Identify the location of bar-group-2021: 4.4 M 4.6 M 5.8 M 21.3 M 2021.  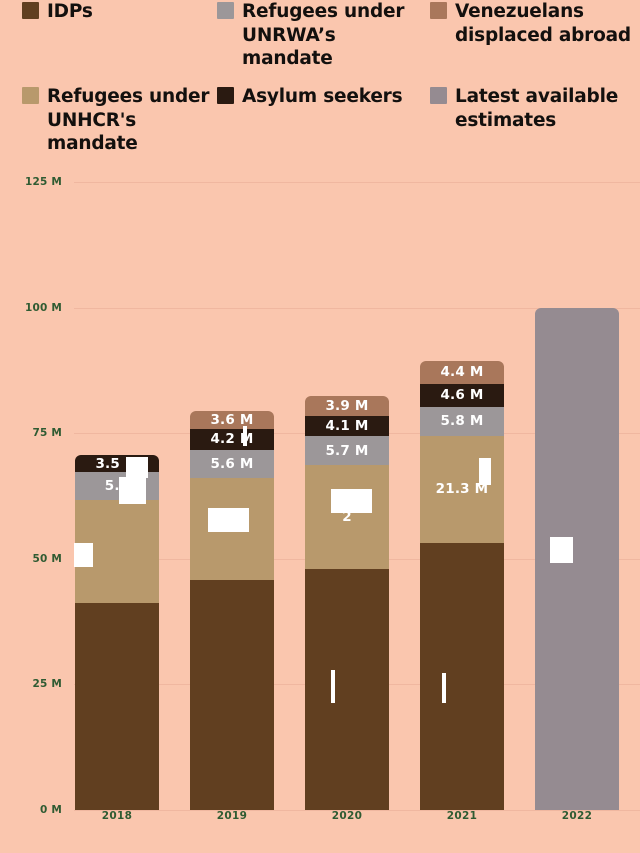
(462, 512).